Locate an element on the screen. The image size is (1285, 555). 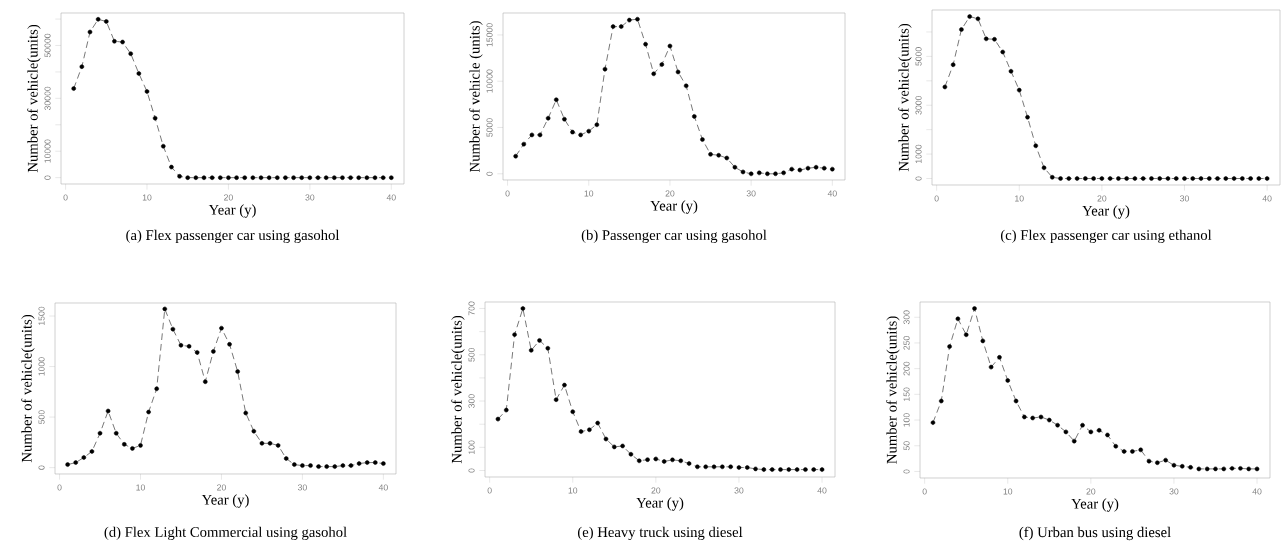
y-tick-label: 1000 is located at coordinates (41, 366).